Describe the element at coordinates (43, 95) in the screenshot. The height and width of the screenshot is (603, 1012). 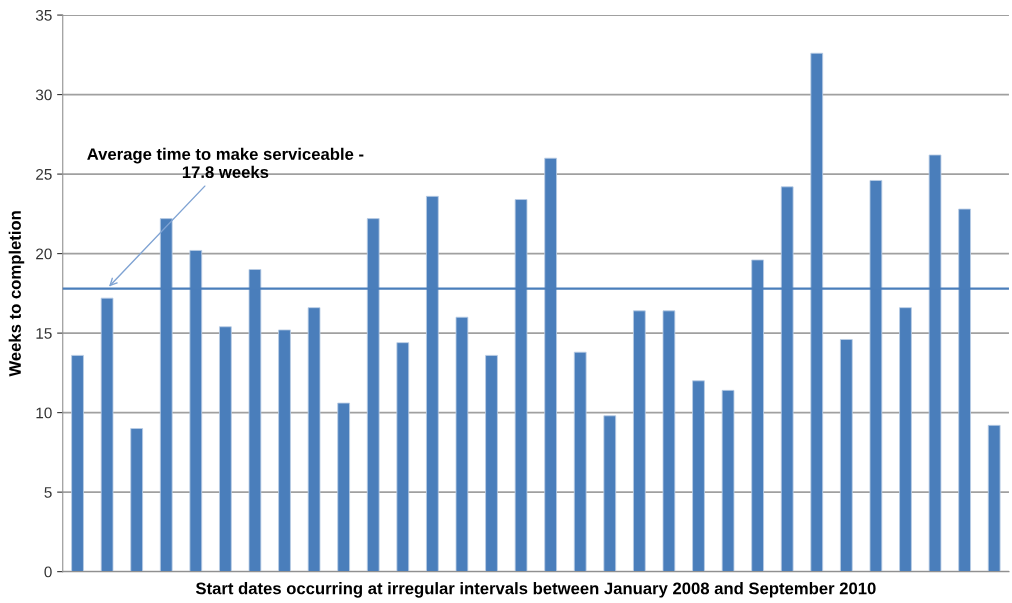
I see `y-tick-label: 30` at that location.